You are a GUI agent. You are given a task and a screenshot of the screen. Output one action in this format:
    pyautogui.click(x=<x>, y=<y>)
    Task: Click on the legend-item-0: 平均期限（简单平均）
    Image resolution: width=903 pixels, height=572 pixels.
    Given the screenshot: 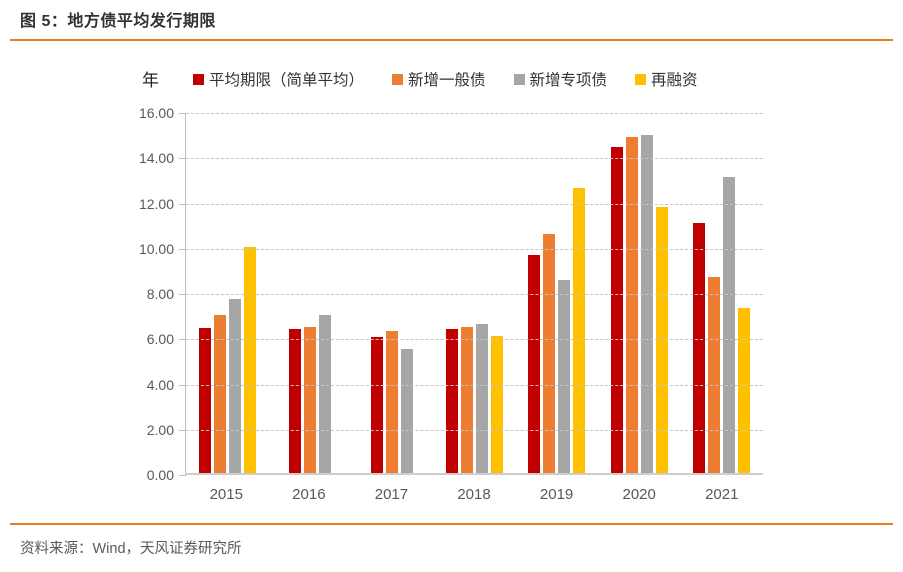 What is the action you would take?
    pyautogui.click(x=278, y=79)
    